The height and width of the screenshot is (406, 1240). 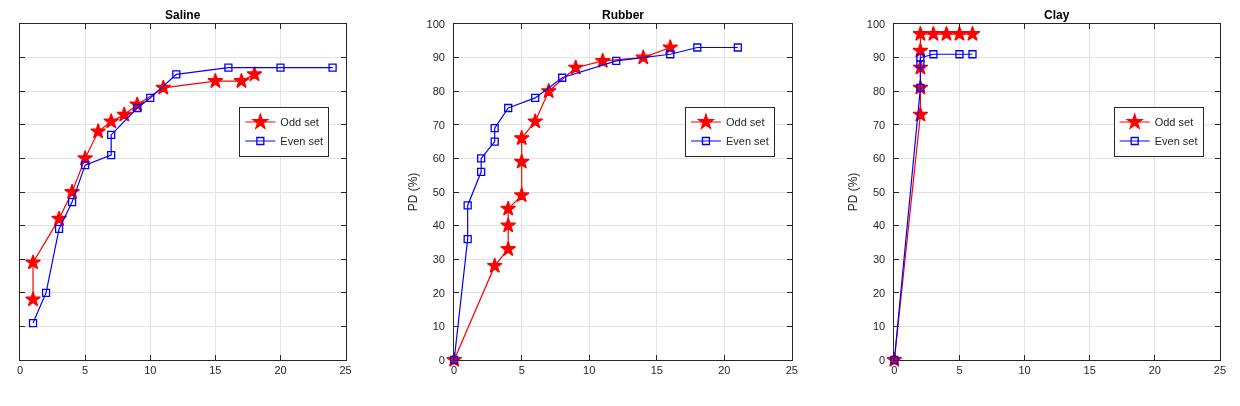 What do you see at coordinates (623, 15) in the screenshot?
I see `chart-title: Rubber` at bounding box center [623, 15].